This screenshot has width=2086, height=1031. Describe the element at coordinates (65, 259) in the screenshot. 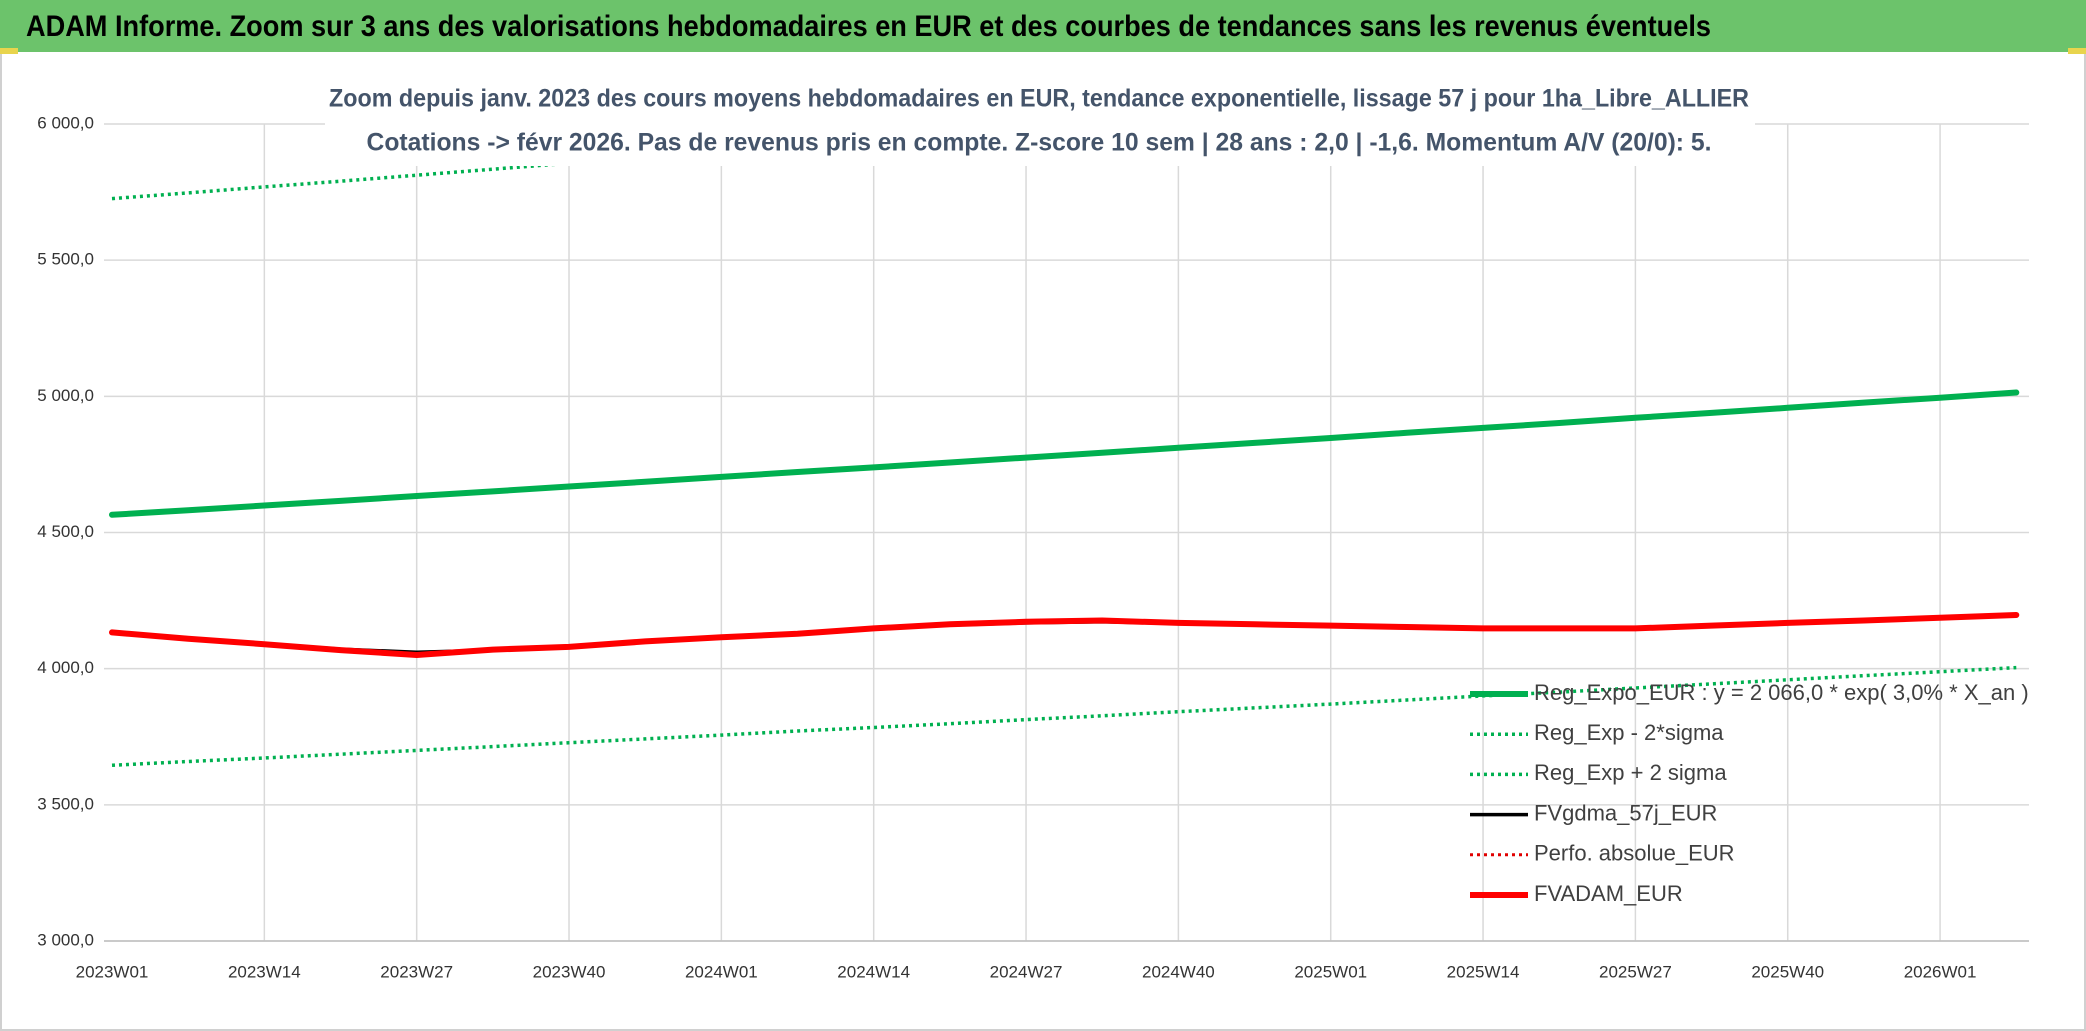

I see `y-tick-label: 5 500,0` at that location.